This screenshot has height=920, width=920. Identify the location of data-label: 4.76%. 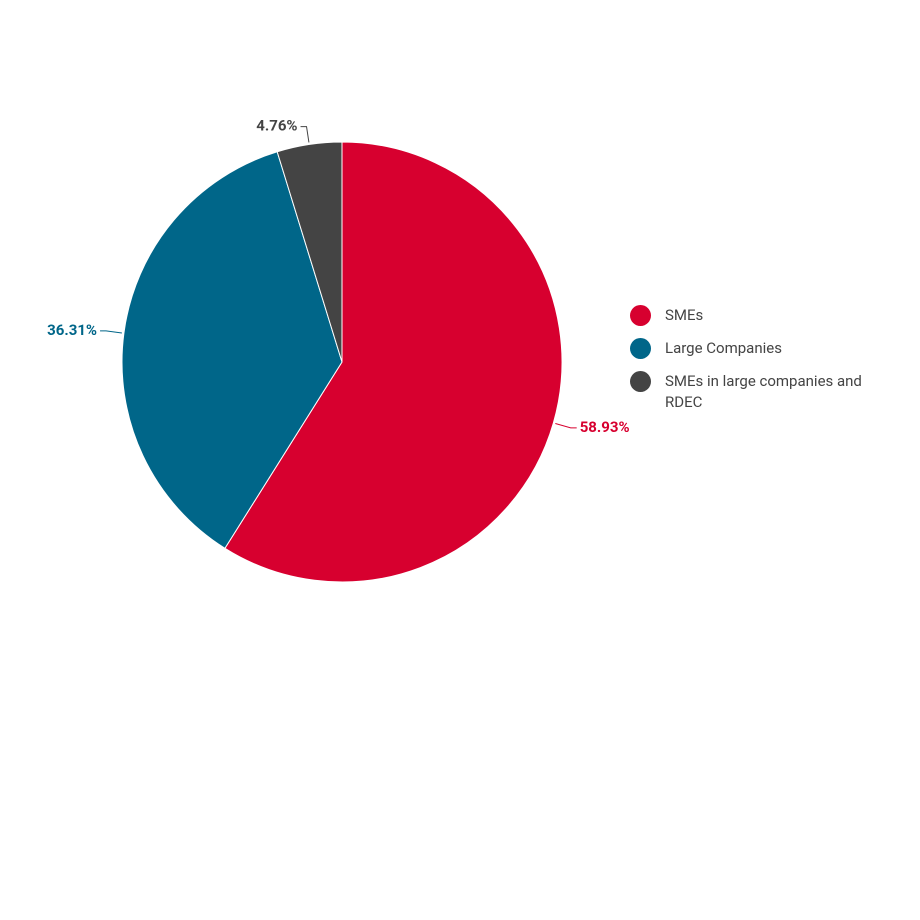
(276, 126).